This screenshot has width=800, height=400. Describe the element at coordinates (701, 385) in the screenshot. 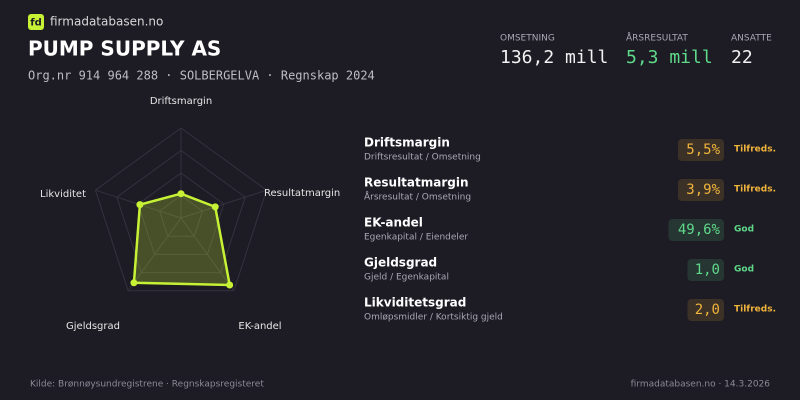

I see `footer-site: firmadatabasen.no · 14.3.2026` at that location.